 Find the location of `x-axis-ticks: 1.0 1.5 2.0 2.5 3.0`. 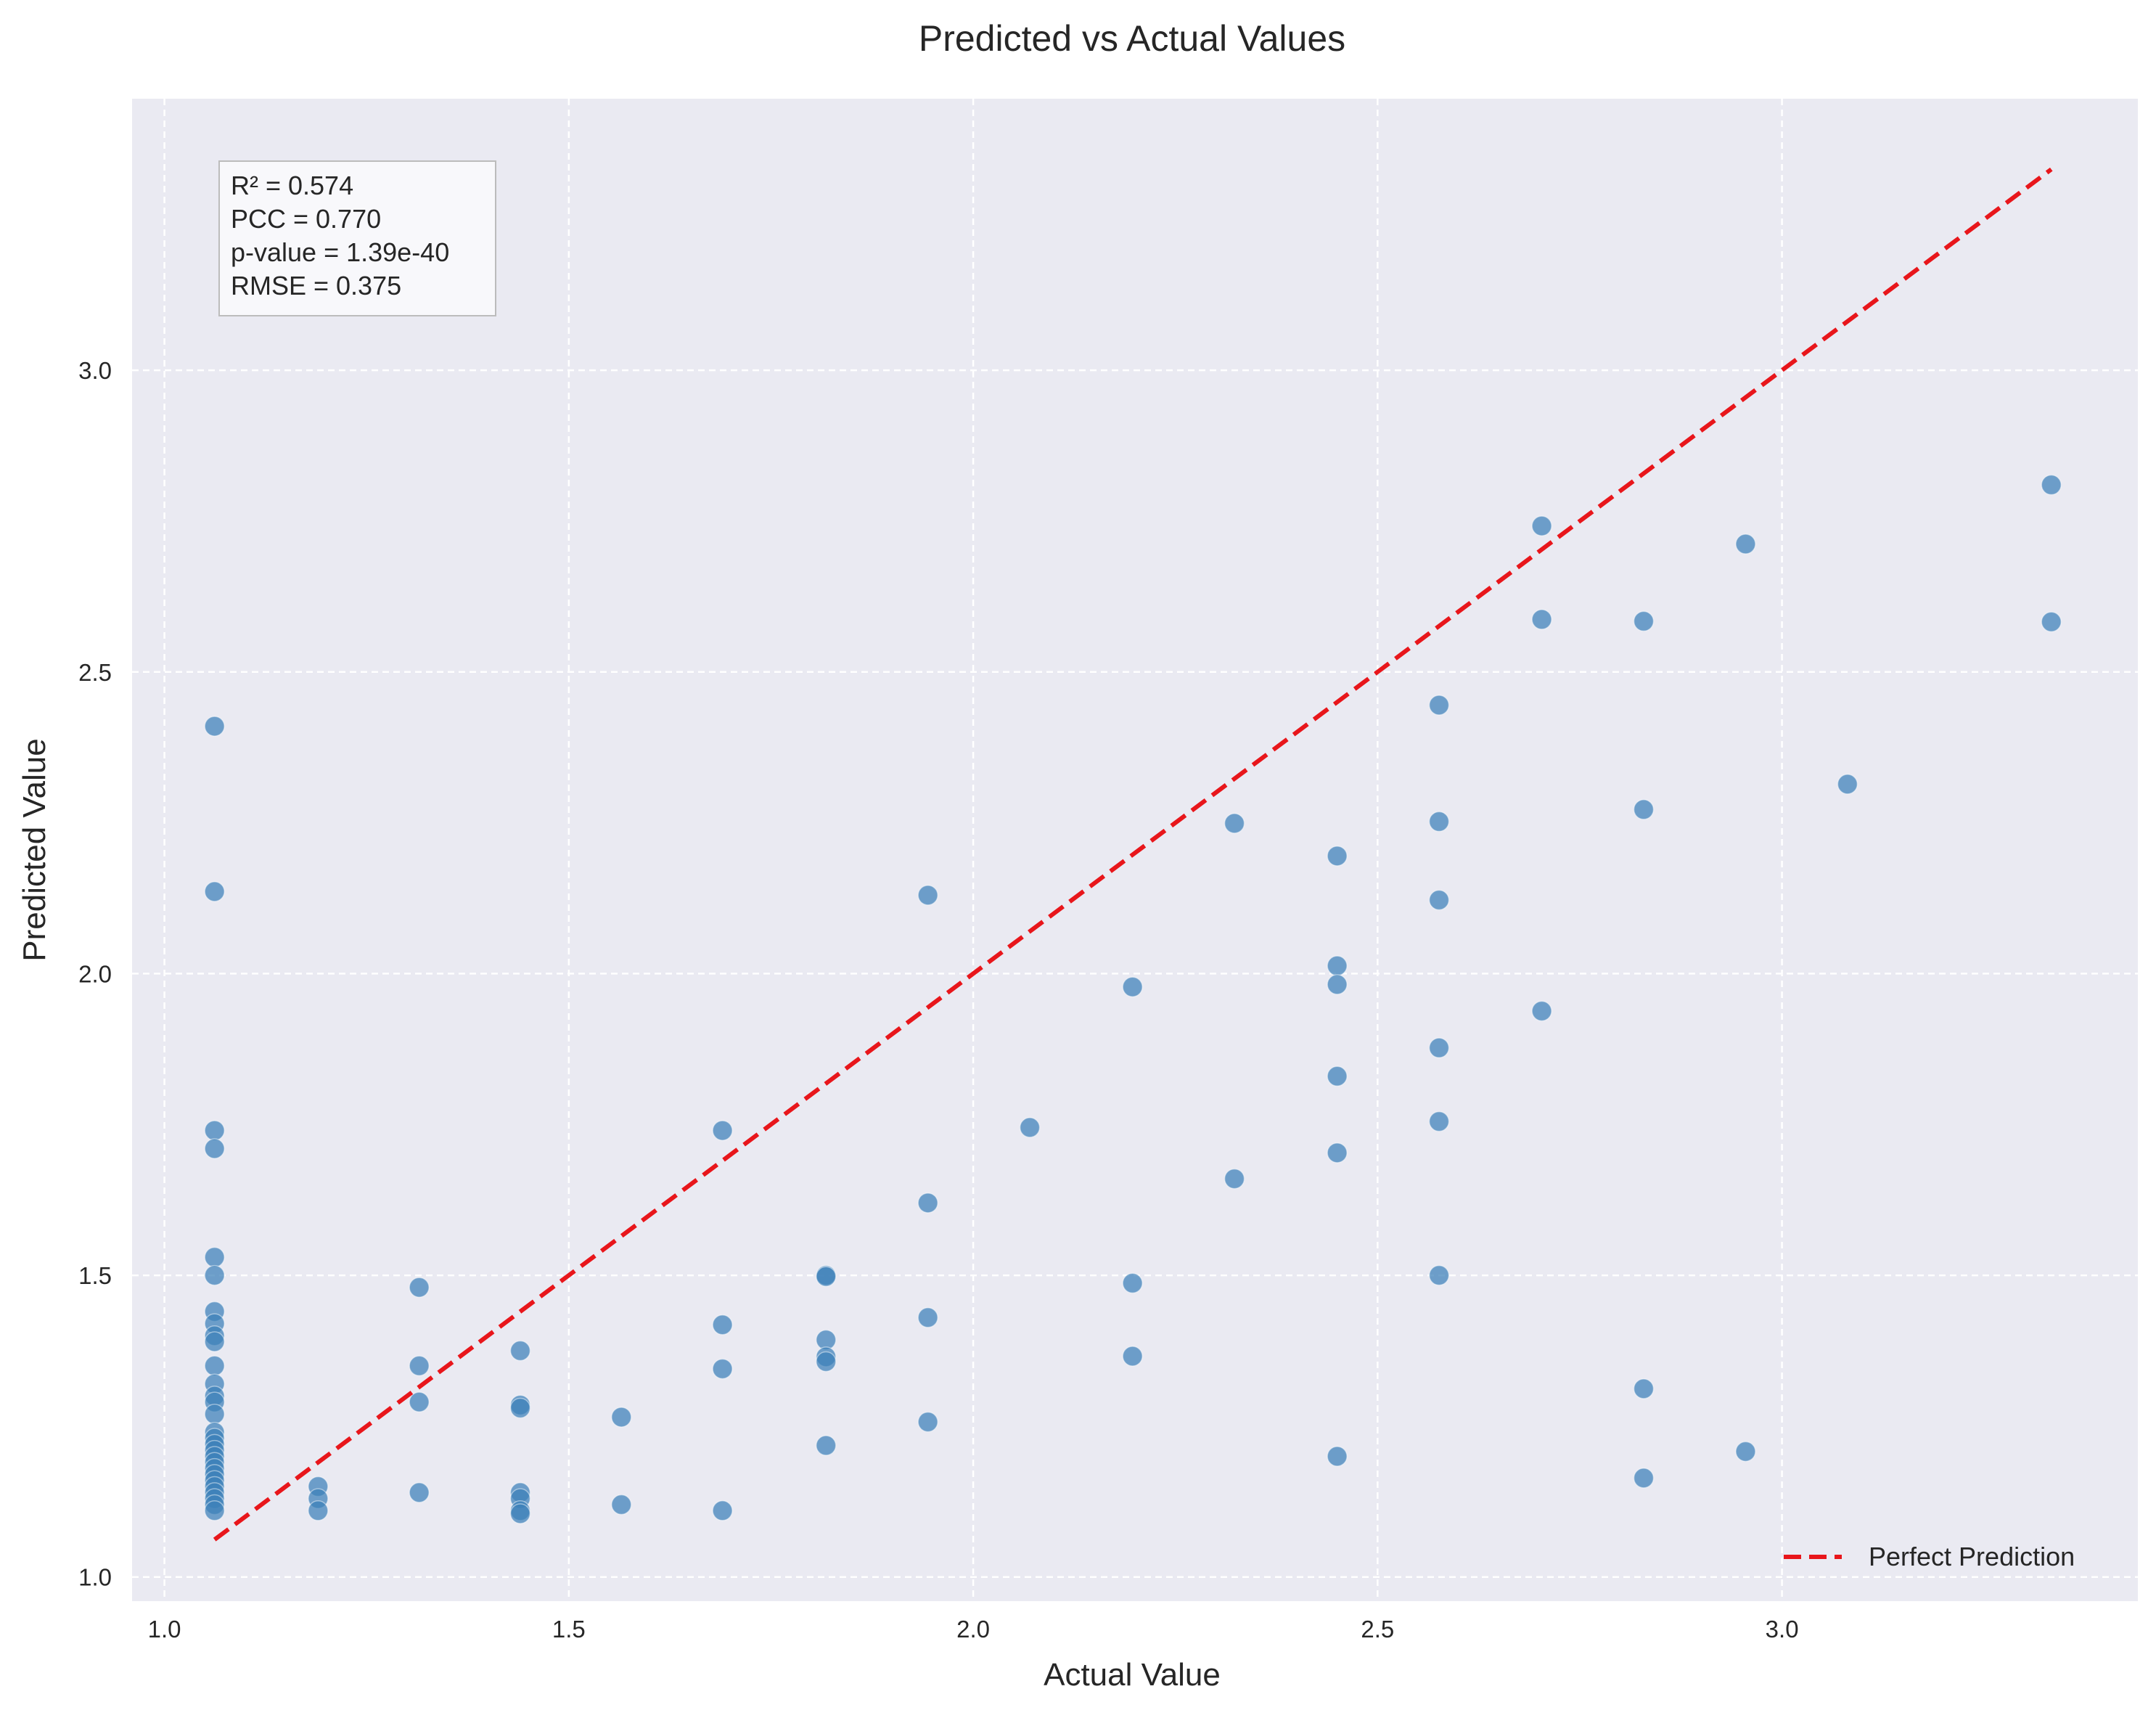

x-axis-ticks: 1.0 1.5 2.0 2.5 3.0 is located at coordinates (973, 1630).